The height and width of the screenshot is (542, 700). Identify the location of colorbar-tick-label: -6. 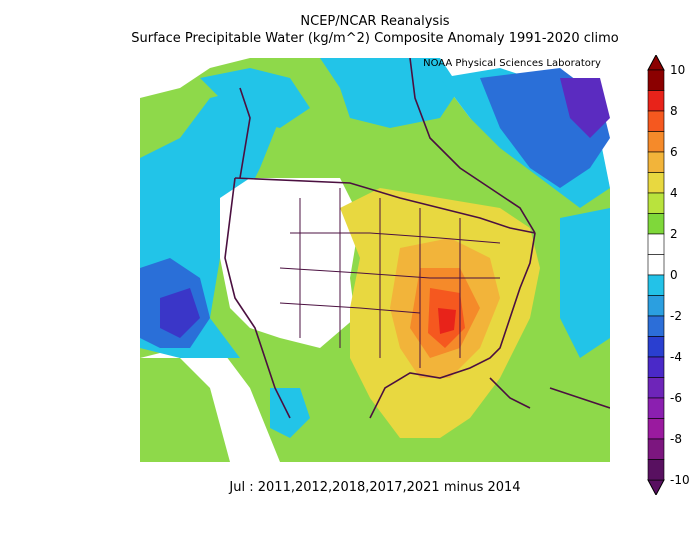
(676, 398).